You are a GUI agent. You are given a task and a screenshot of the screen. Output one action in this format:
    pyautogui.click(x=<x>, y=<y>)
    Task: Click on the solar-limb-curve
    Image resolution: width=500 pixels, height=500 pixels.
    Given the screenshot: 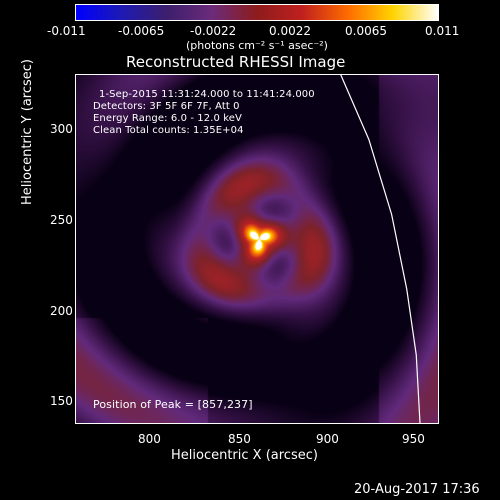 What is the action you would take?
    pyautogui.click(x=380, y=249)
    